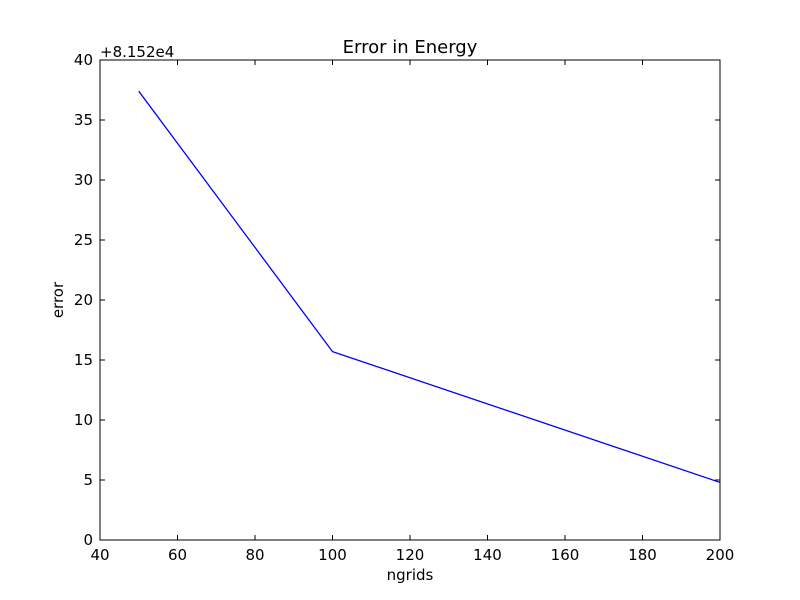 This screenshot has height=600, width=800. Describe the element at coordinates (99, 555) in the screenshot. I see `x-tick-label: 40` at that location.